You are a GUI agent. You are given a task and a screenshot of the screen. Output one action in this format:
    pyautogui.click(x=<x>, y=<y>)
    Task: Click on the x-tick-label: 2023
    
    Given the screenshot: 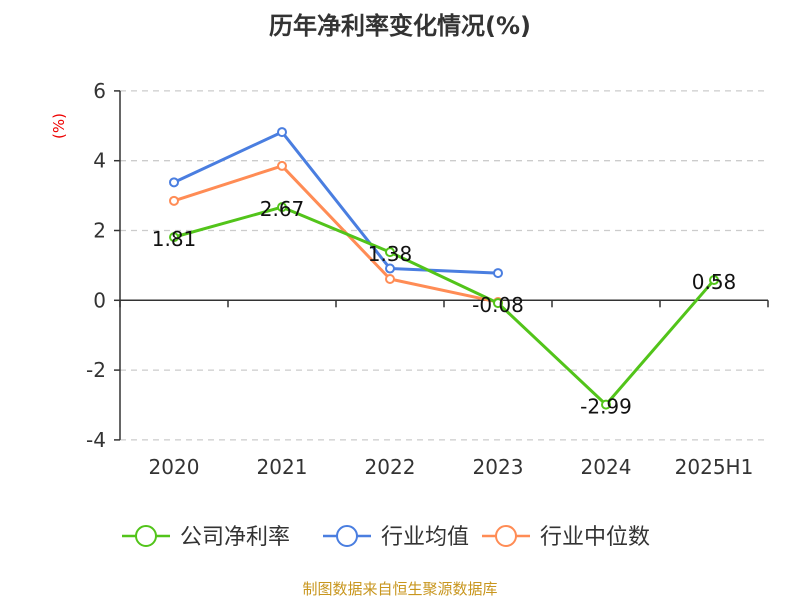 What is the action you would take?
    pyautogui.click(x=498, y=467)
    